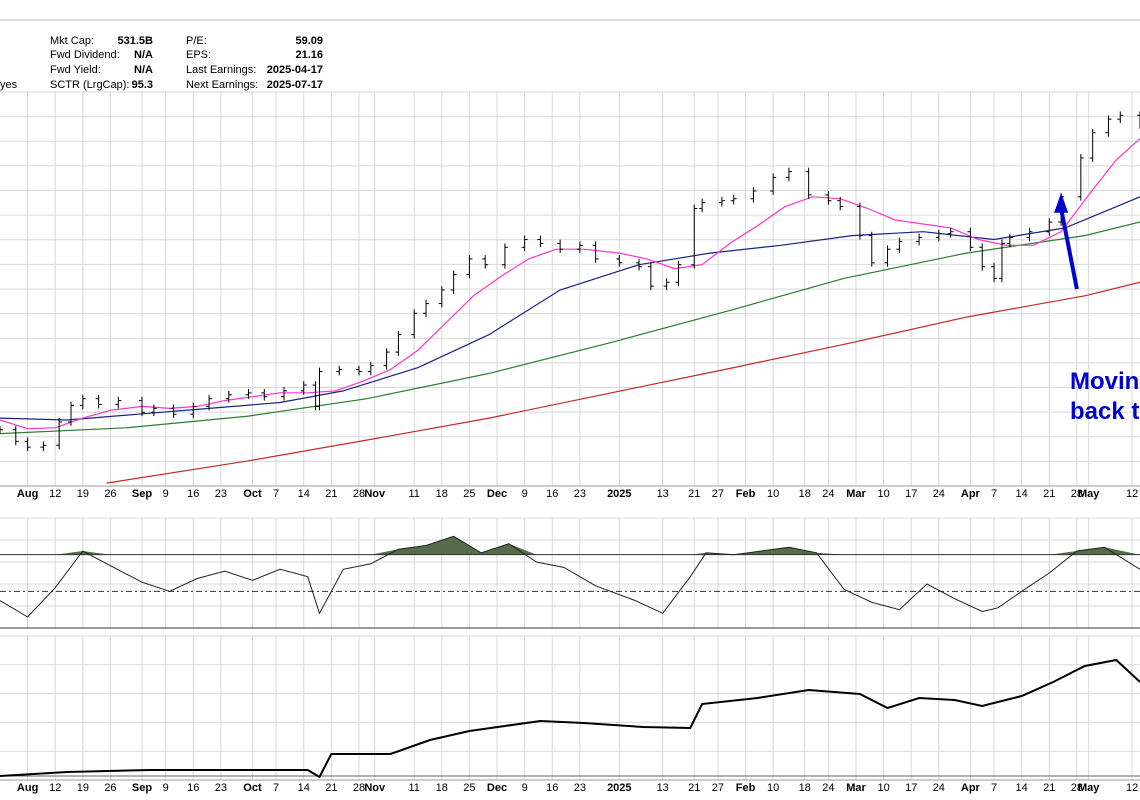  What do you see at coordinates (294, 85) in the screenshot?
I see `next-earnings-value: 2025-07-17` at bounding box center [294, 85].